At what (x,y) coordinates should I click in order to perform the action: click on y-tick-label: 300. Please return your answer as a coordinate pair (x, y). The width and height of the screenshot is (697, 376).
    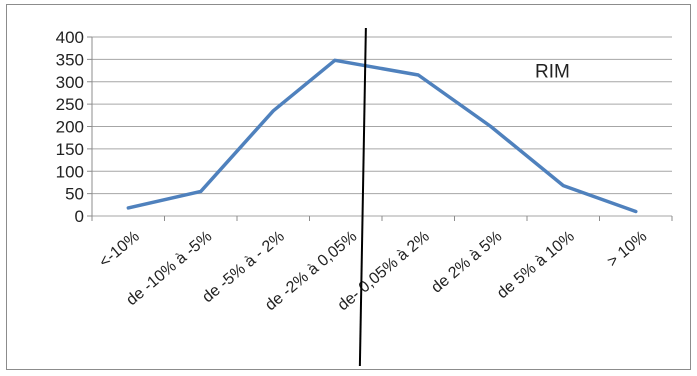
    Looking at the image, I should click on (70, 82).